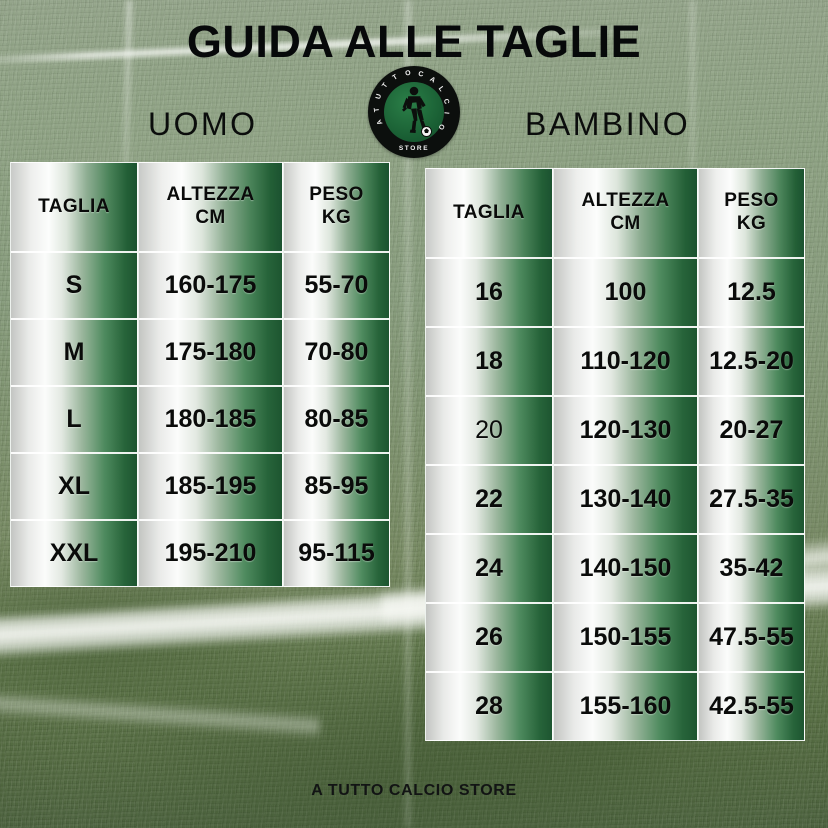 This screenshot has height=828, width=828. Describe the element at coordinates (440, 89) in the screenshot. I see `logo-arc-letter: L` at that location.